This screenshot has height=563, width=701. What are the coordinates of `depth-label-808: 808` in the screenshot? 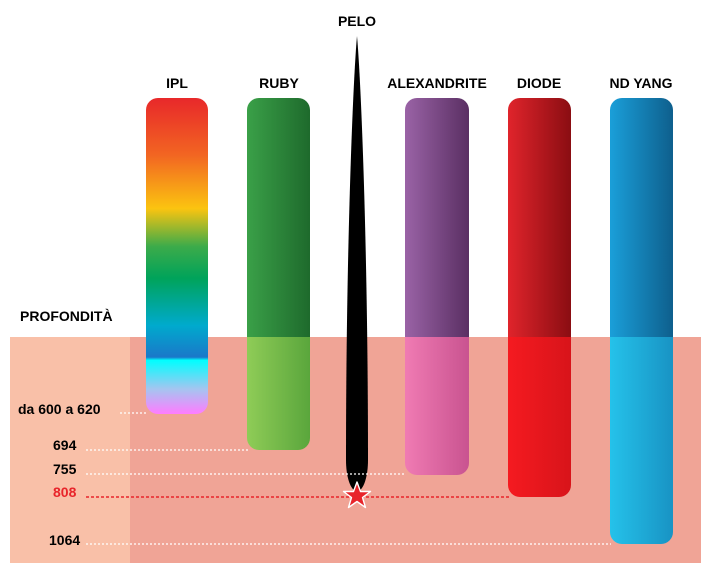 It's located at (65, 492).